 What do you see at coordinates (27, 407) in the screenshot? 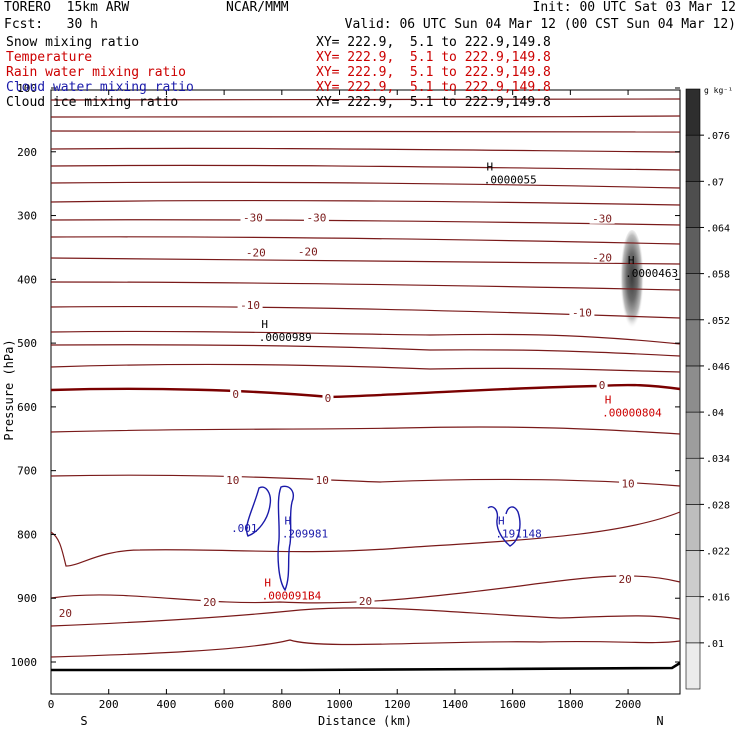
I see `y-tick-label: 600` at bounding box center [27, 407].